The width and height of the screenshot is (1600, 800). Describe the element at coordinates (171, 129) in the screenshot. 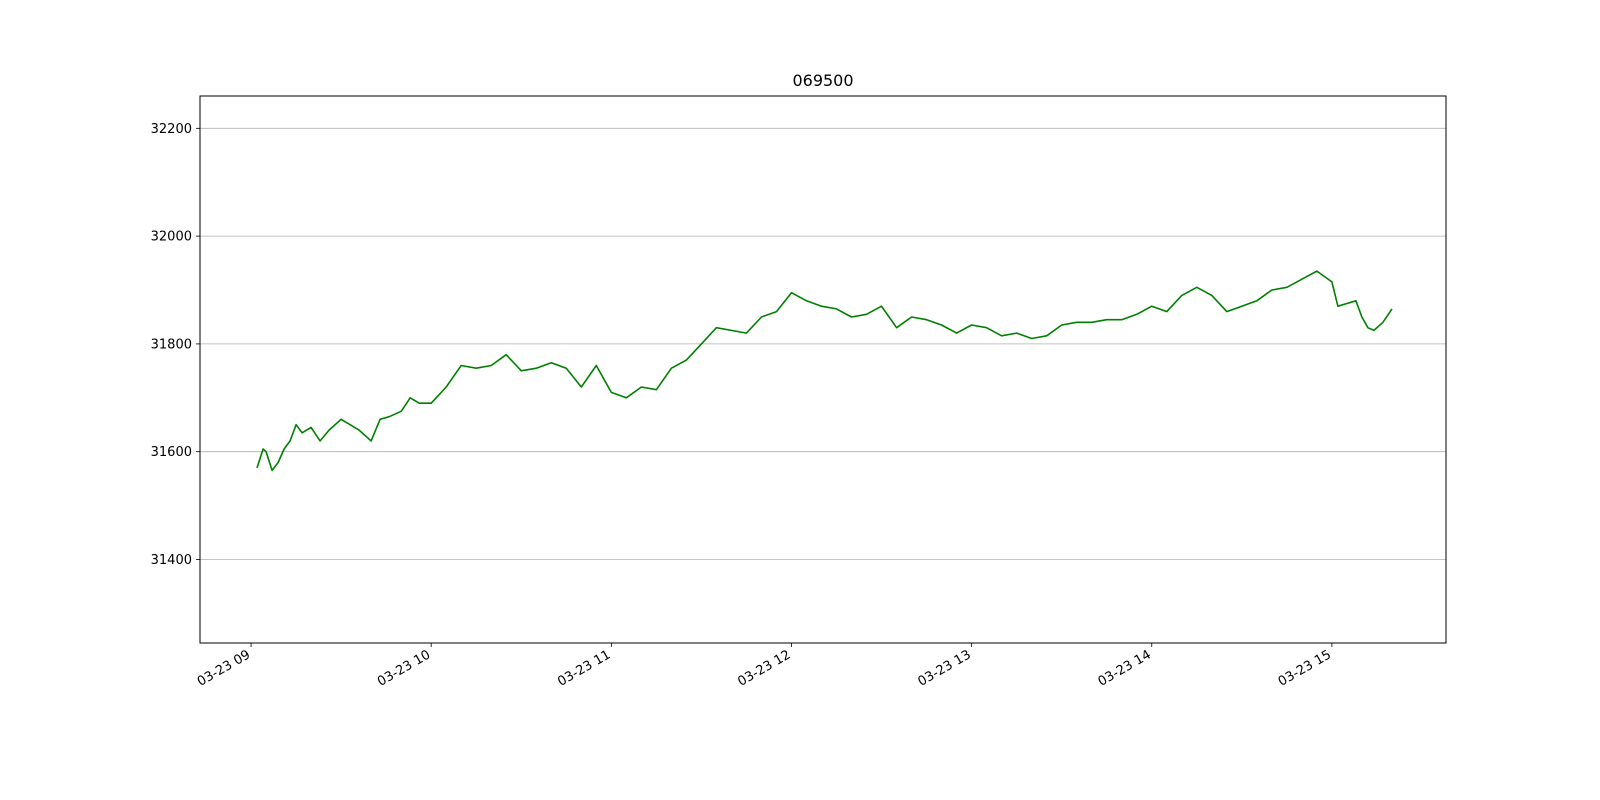

I see `y-tick-label: 32200` at that location.